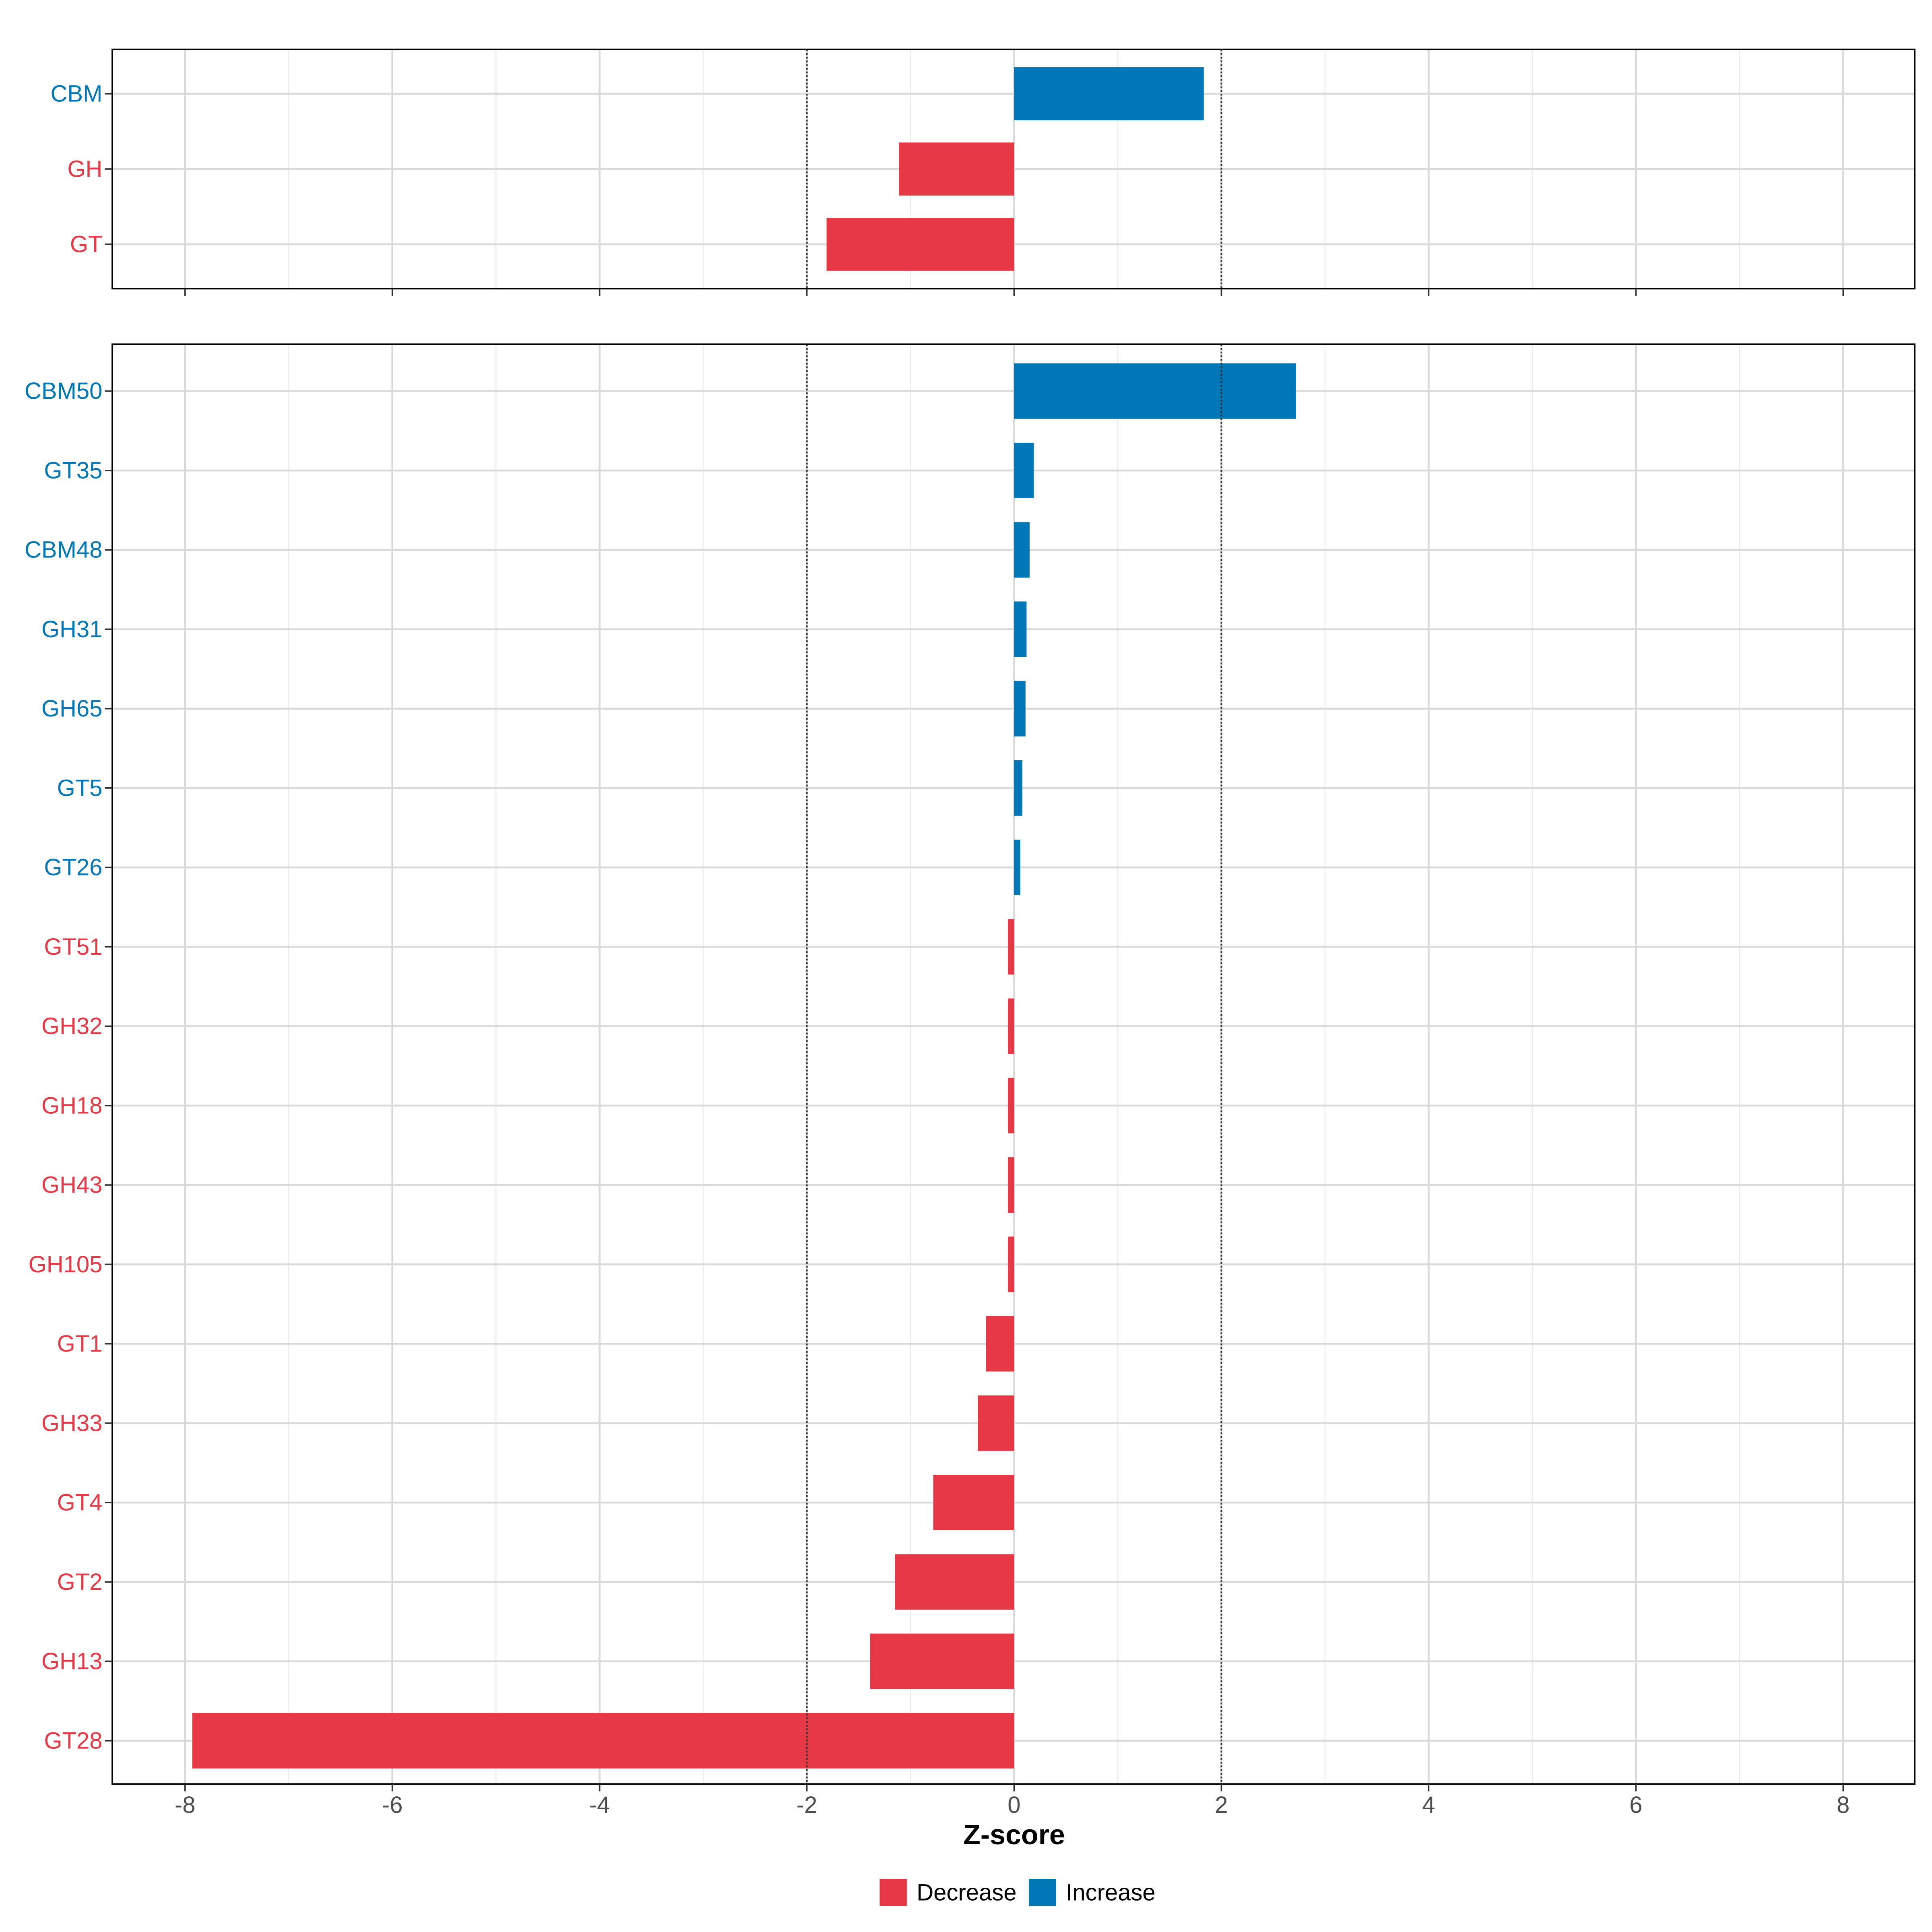  Describe the element at coordinates (807, 1805) in the screenshot. I see `x-tick-label: -2` at that location.